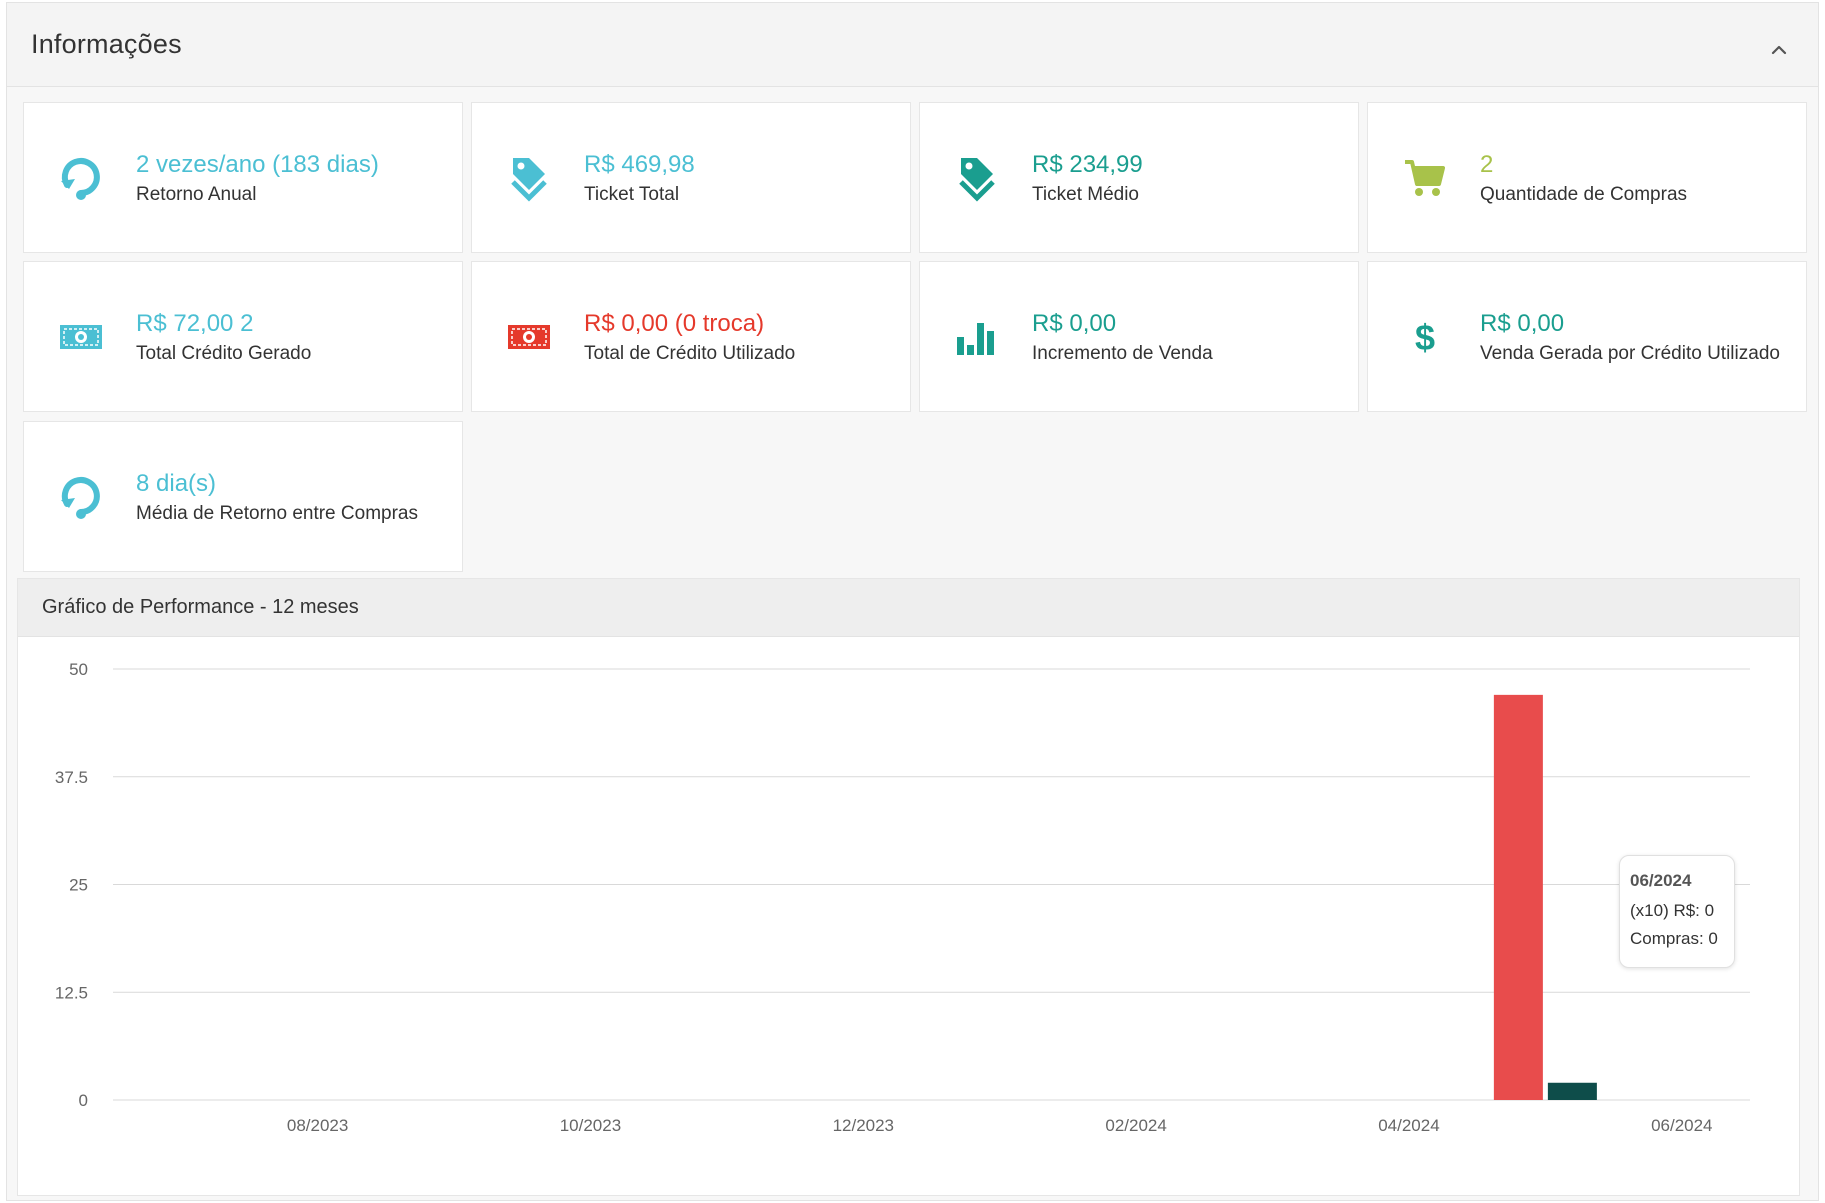 The image size is (1825, 1203). I want to click on bar-chart-icon, so click(977, 337).